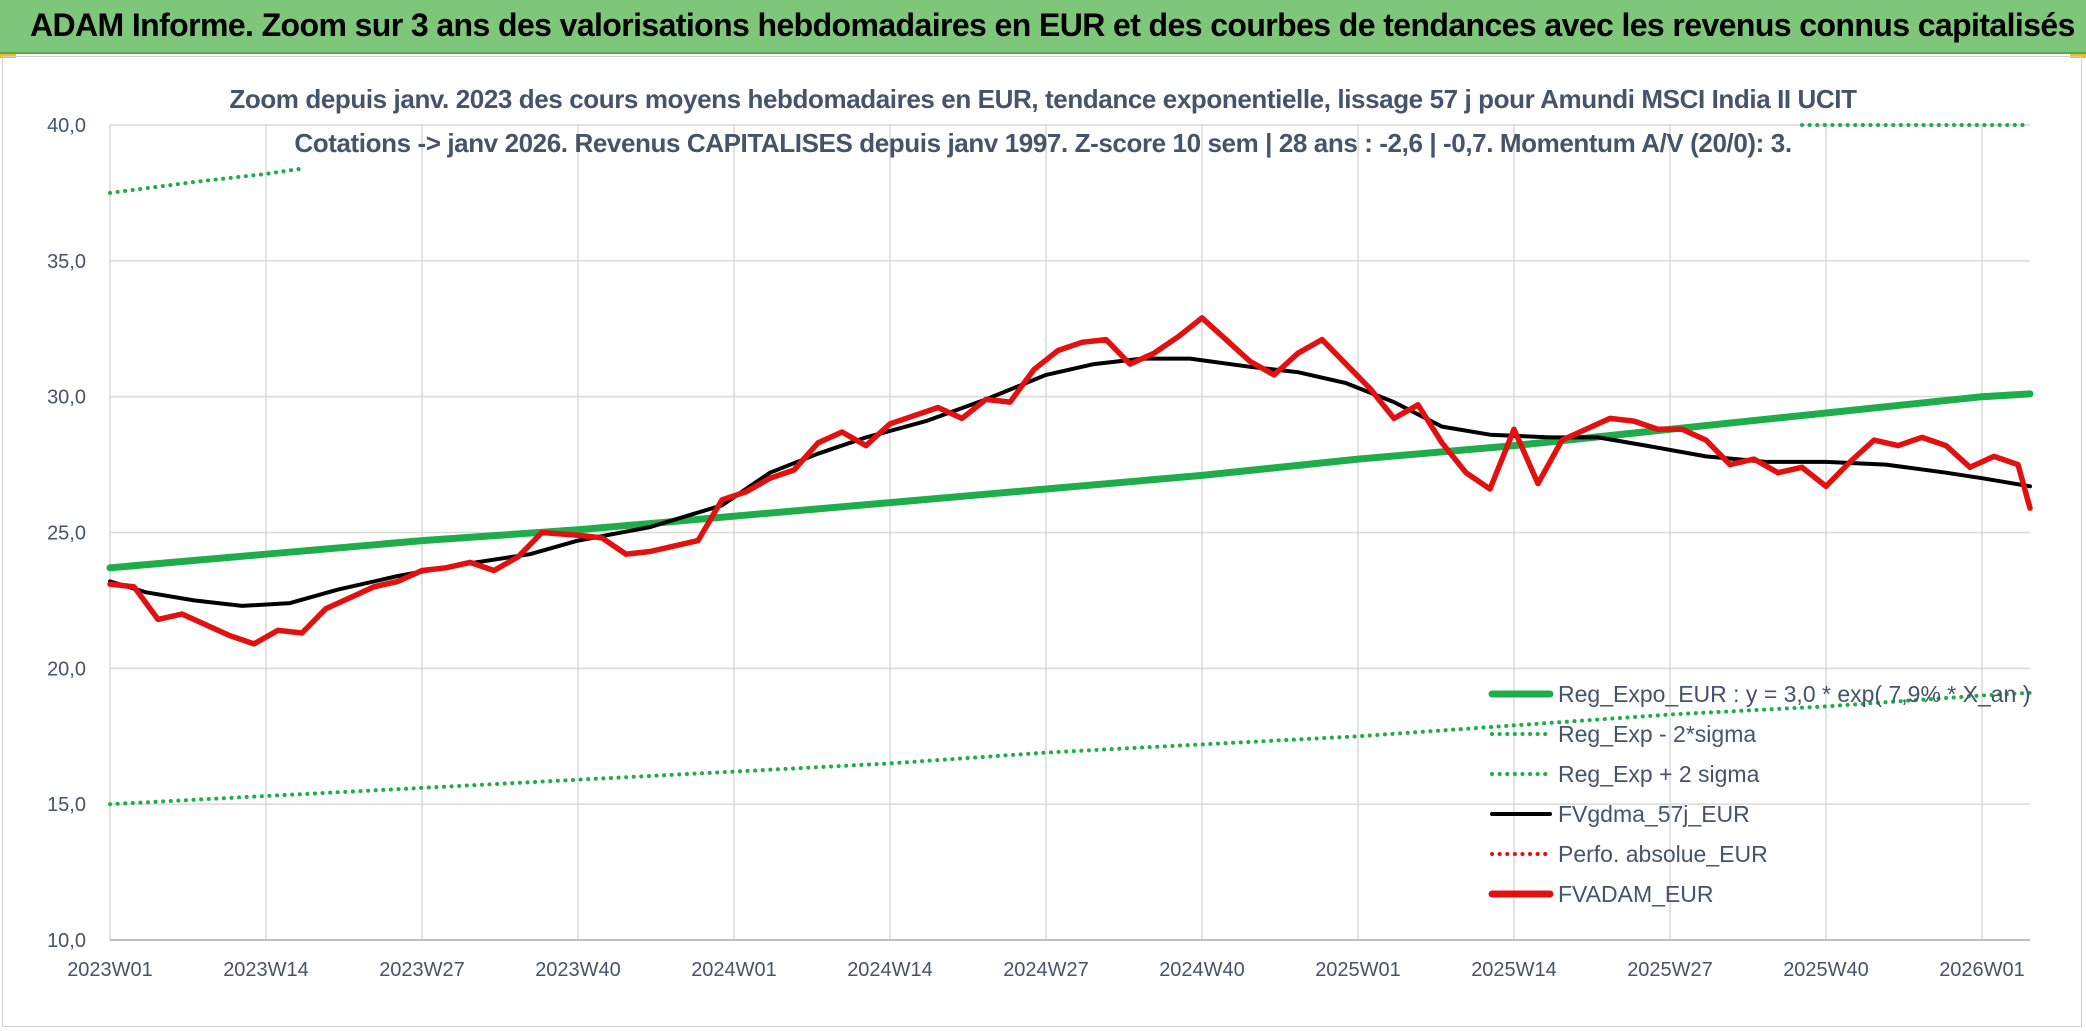 The height and width of the screenshot is (1031, 2086). I want to click on y-tick-label: 35,0, so click(66, 262).